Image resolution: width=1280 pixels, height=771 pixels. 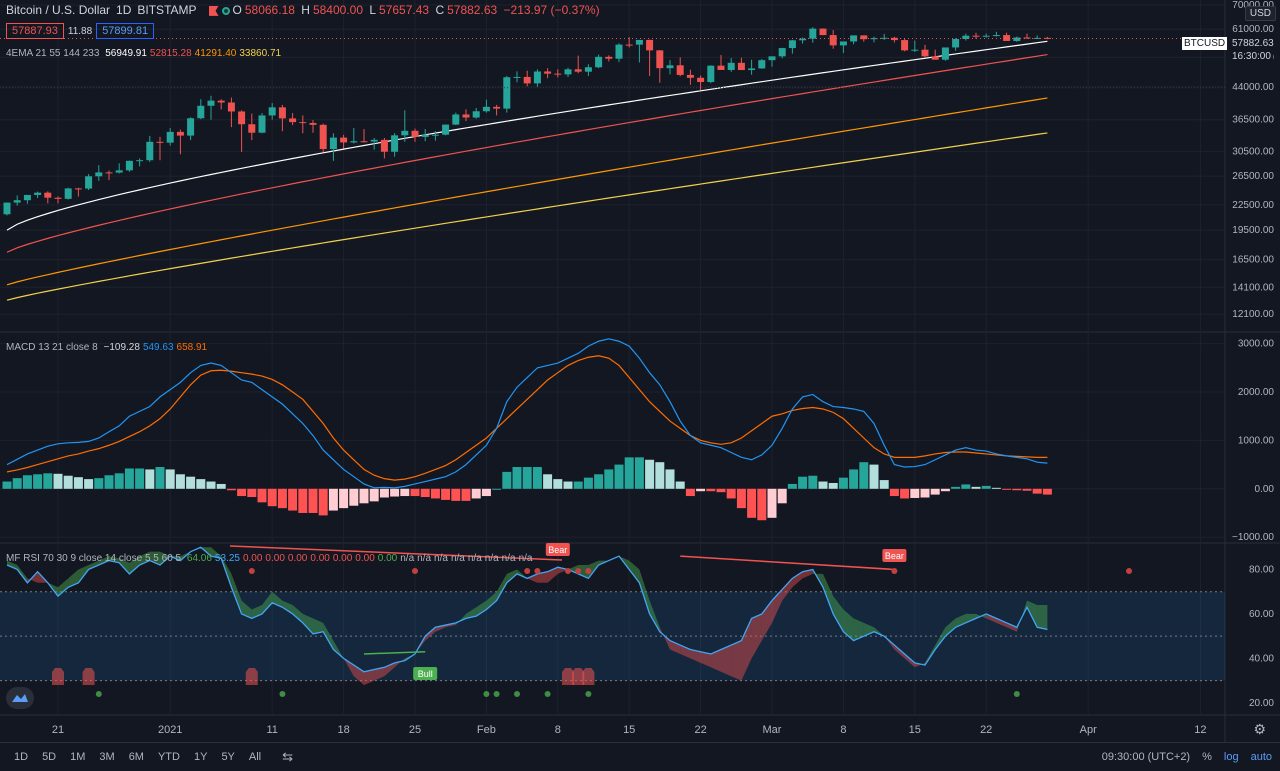 I want to click on currency-button: USD, so click(x=1260, y=13).